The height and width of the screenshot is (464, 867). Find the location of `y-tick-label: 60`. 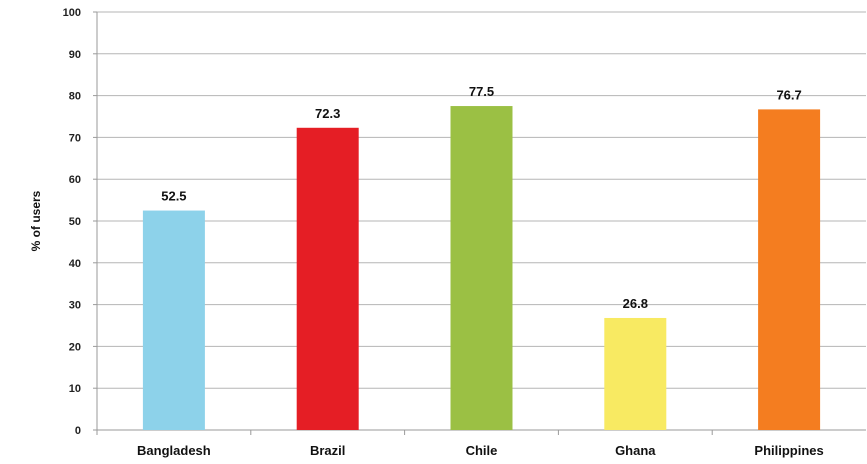

y-tick-label: 60 is located at coordinates (75, 180).